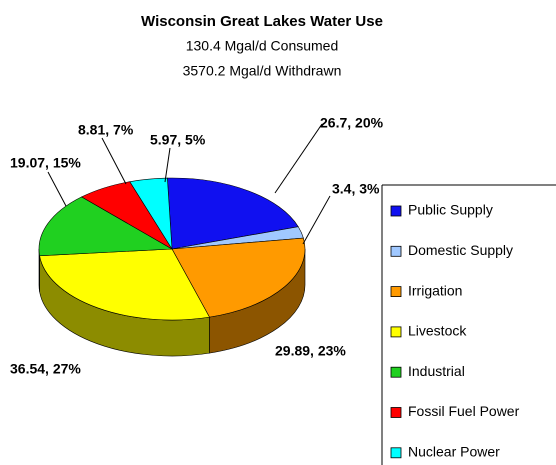  I want to click on data-label: 5.97, 5%, so click(178, 140).